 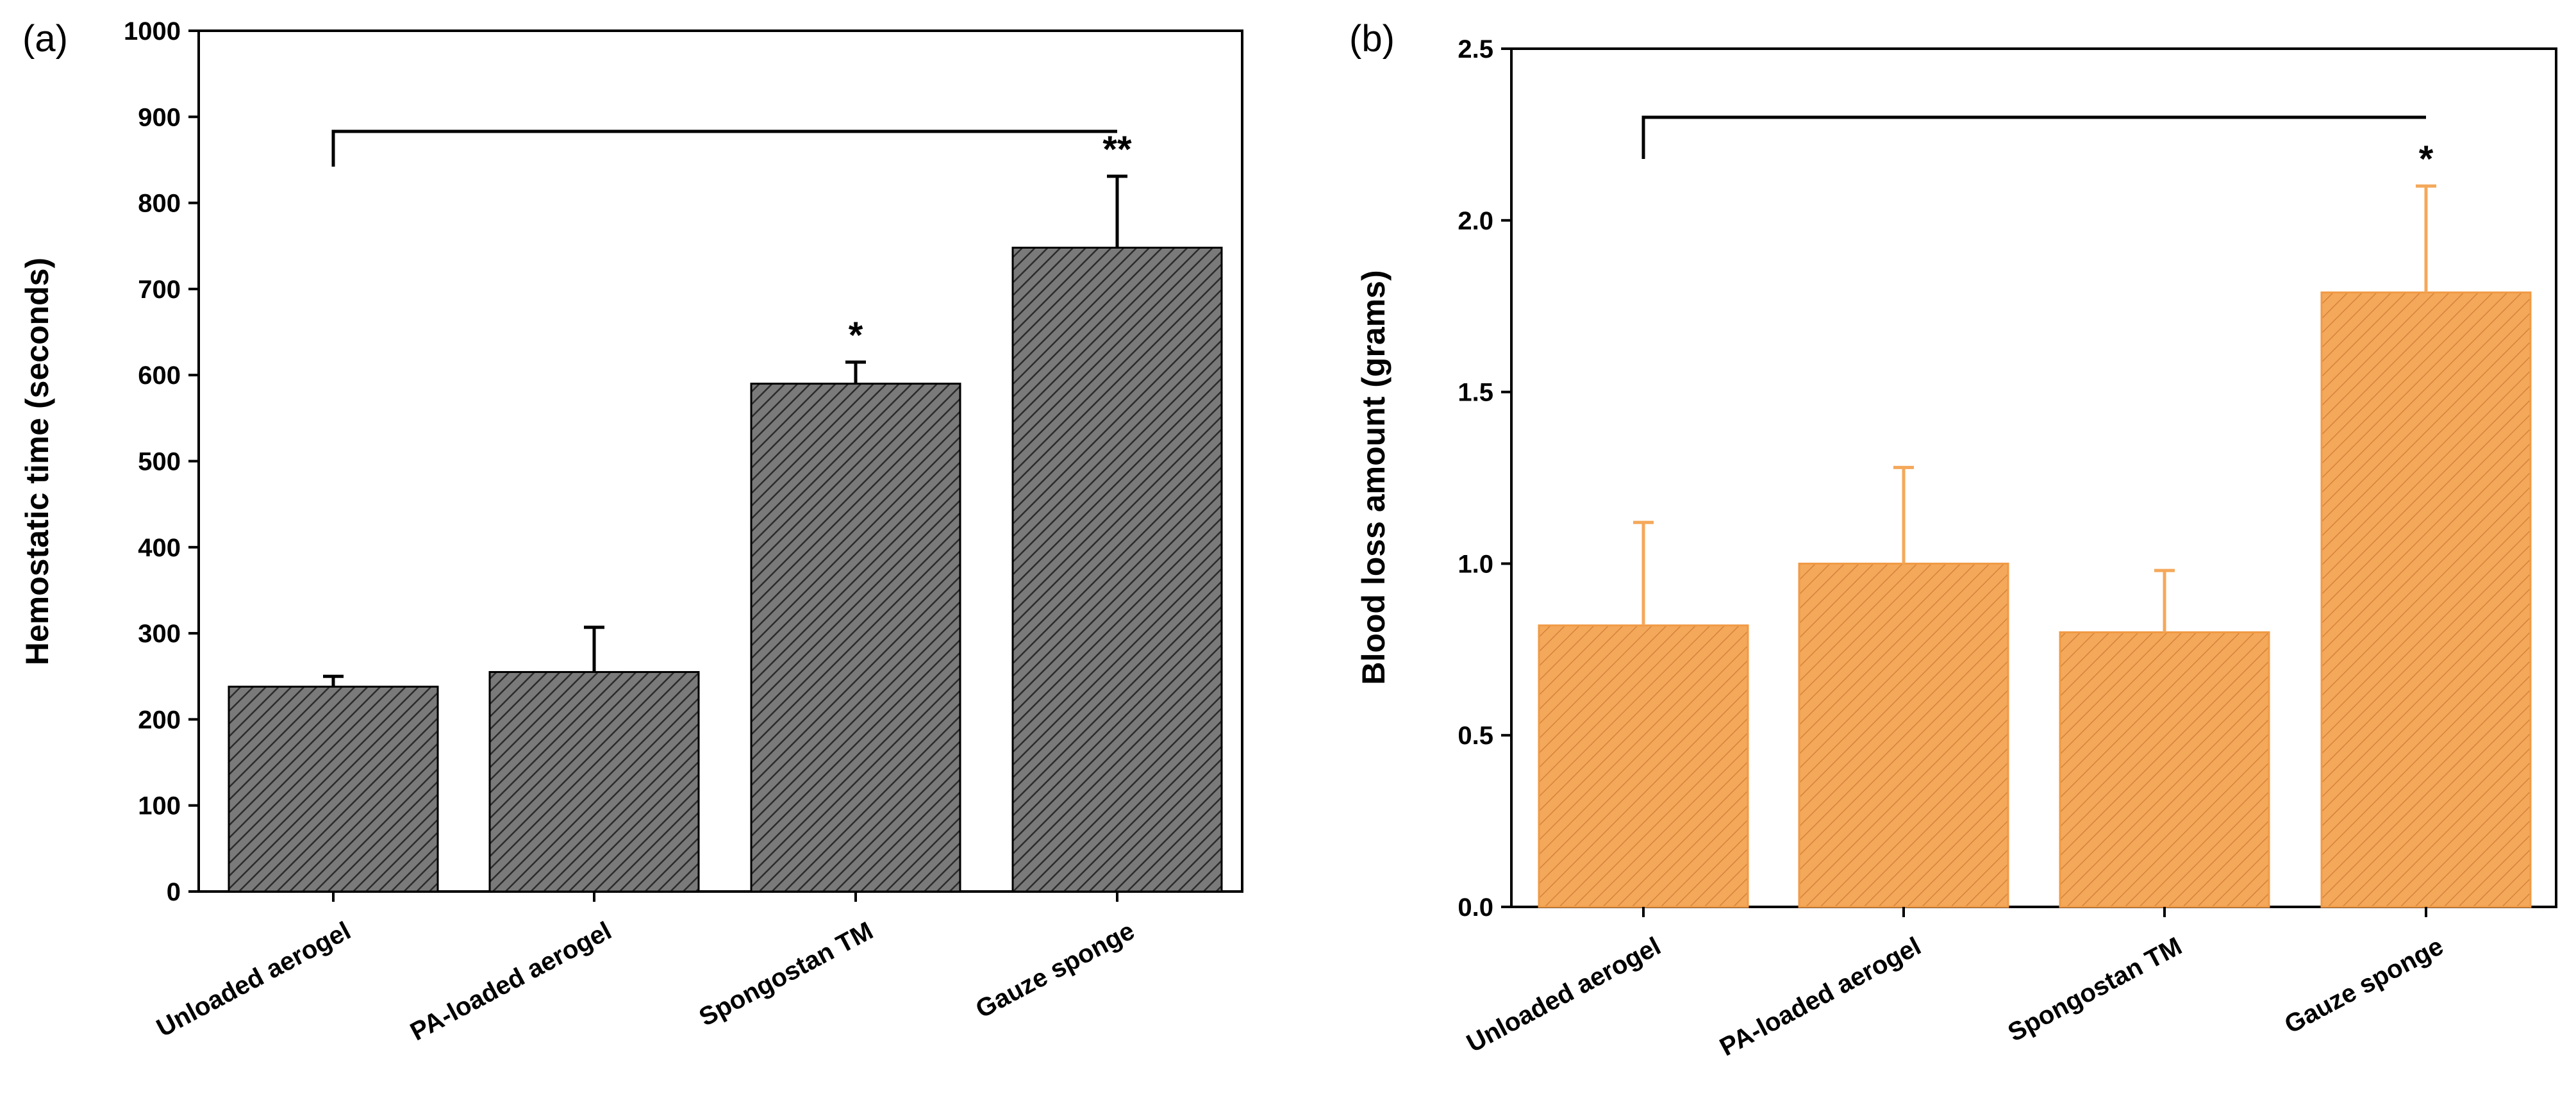 I want to click on y-tick-label: 1000, so click(x=152, y=31).